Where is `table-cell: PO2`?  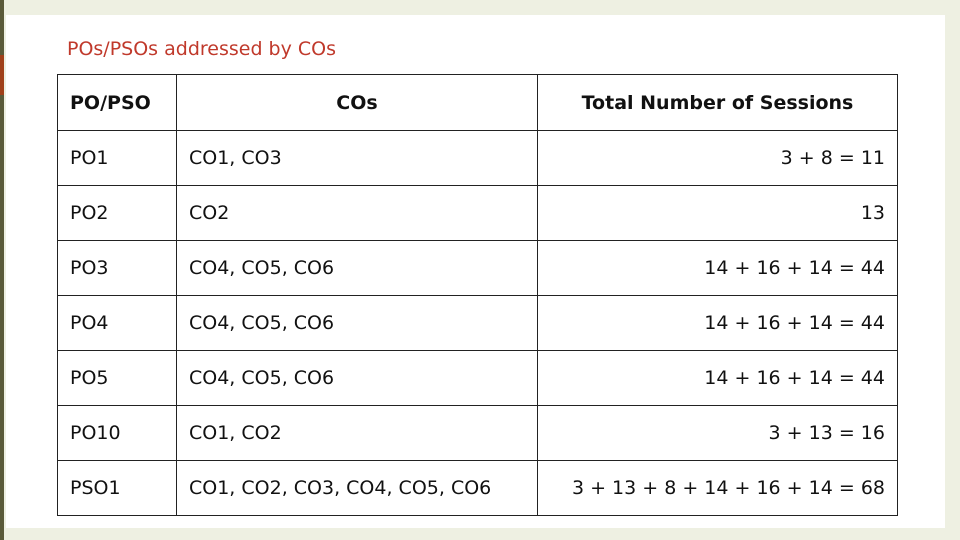 table-cell: PO2 is located at coordinates (117, 213).